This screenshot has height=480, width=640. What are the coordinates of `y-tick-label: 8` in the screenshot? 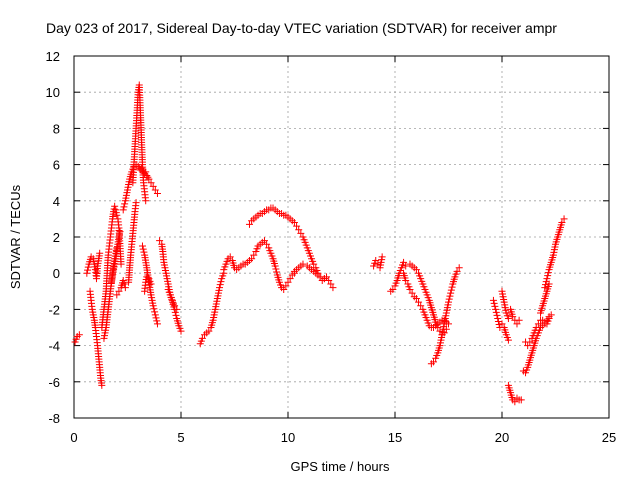 It's located at (56, 128).